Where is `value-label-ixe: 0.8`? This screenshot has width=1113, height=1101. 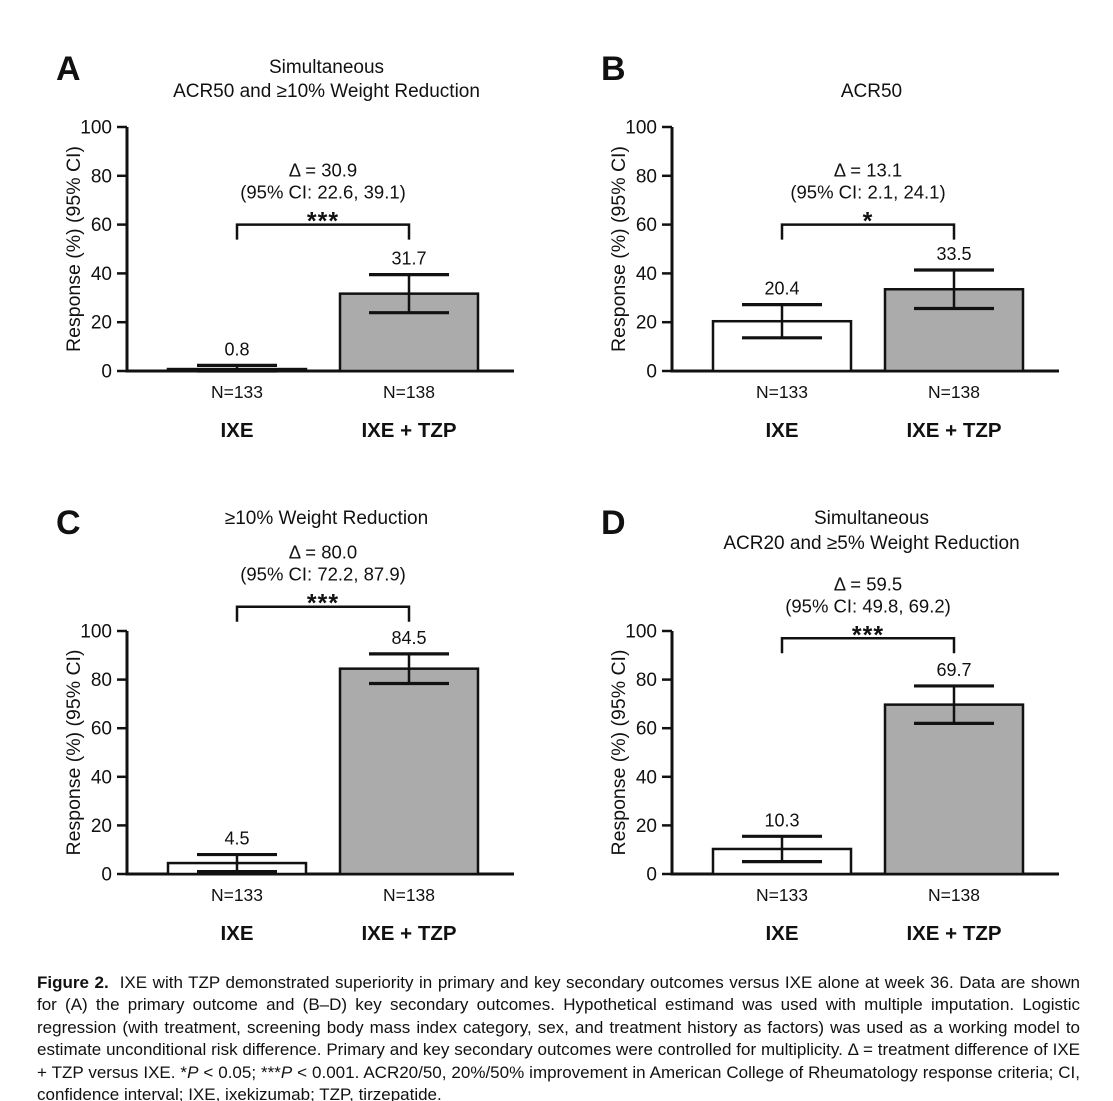 value-label-ixe: 0.8 is located at coordinates (236, 349).